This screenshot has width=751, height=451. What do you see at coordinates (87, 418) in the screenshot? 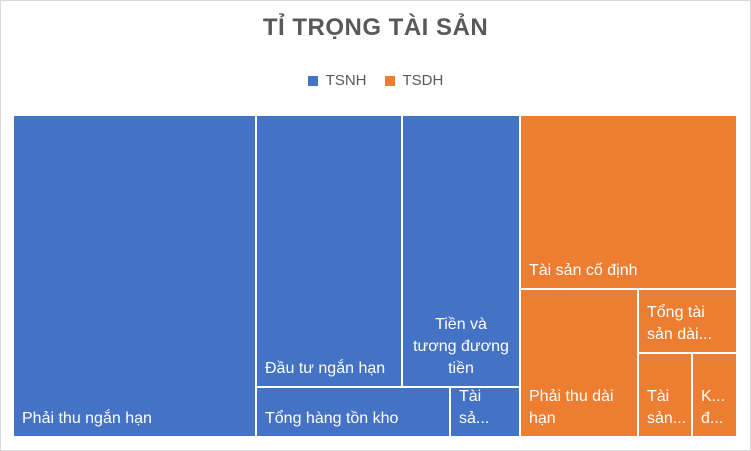
I see `tile-label: Phải thu ngắn hạn` at bounding box center [87, 418].